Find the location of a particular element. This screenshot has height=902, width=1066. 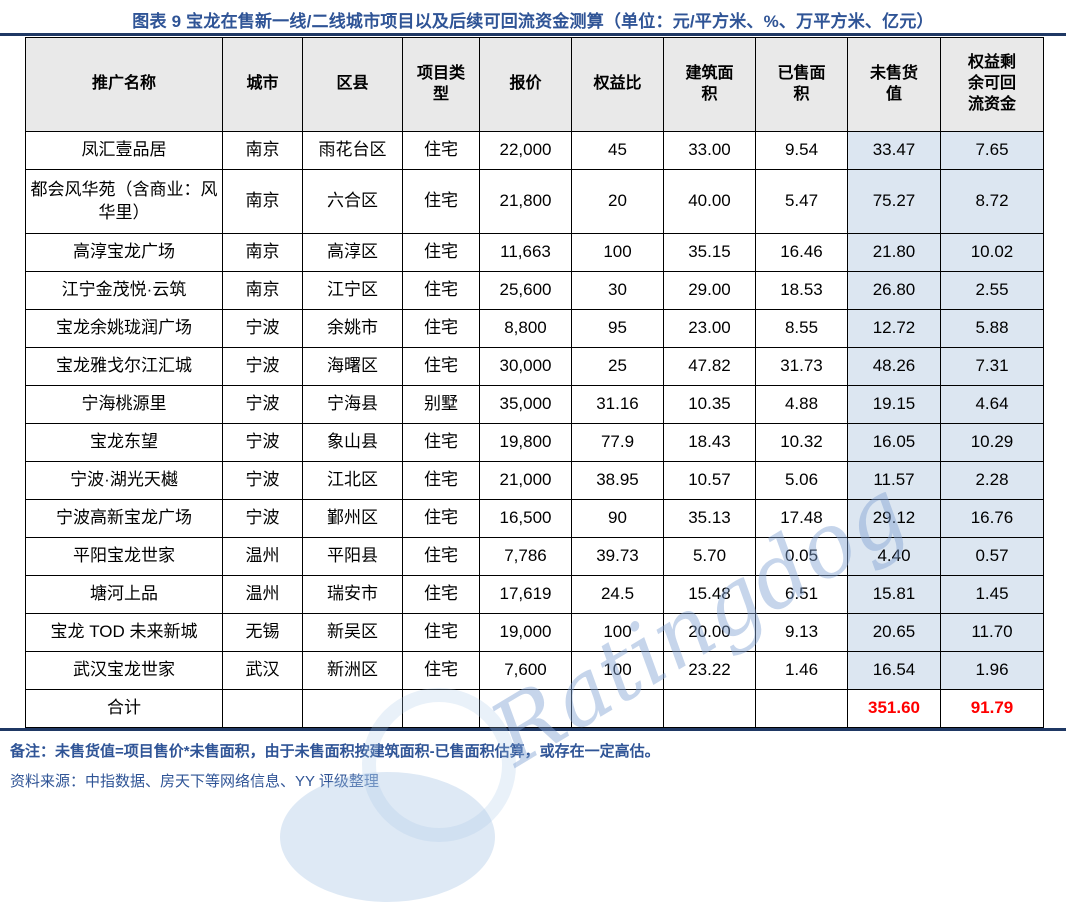

cell: 18.43 is located at coordinates (709, 442).